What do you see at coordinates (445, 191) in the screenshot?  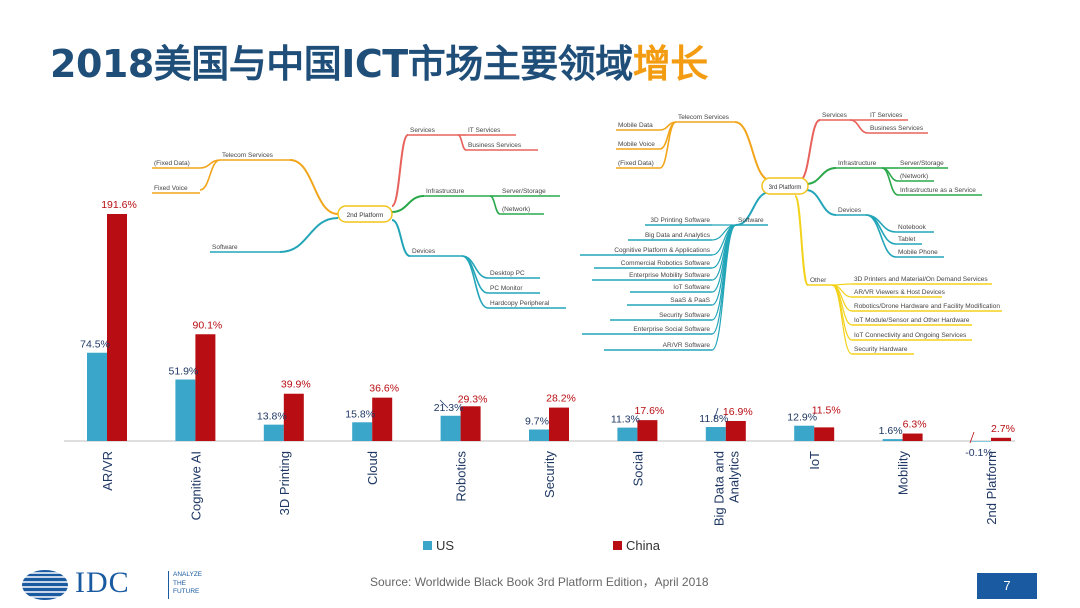 I see `mm2-infrastructure: Infrastructure` at bounding box center [445, 191].